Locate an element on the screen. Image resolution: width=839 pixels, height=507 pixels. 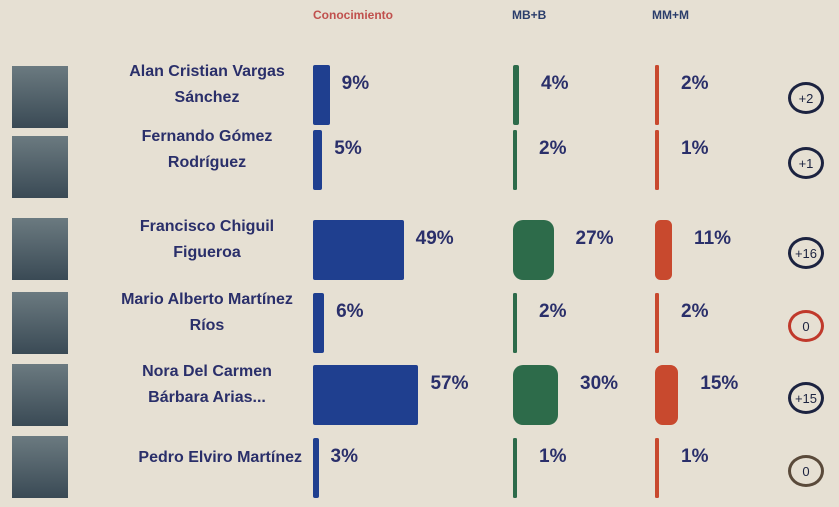
difference-badge: +1 is located at coordinates (806, 163).